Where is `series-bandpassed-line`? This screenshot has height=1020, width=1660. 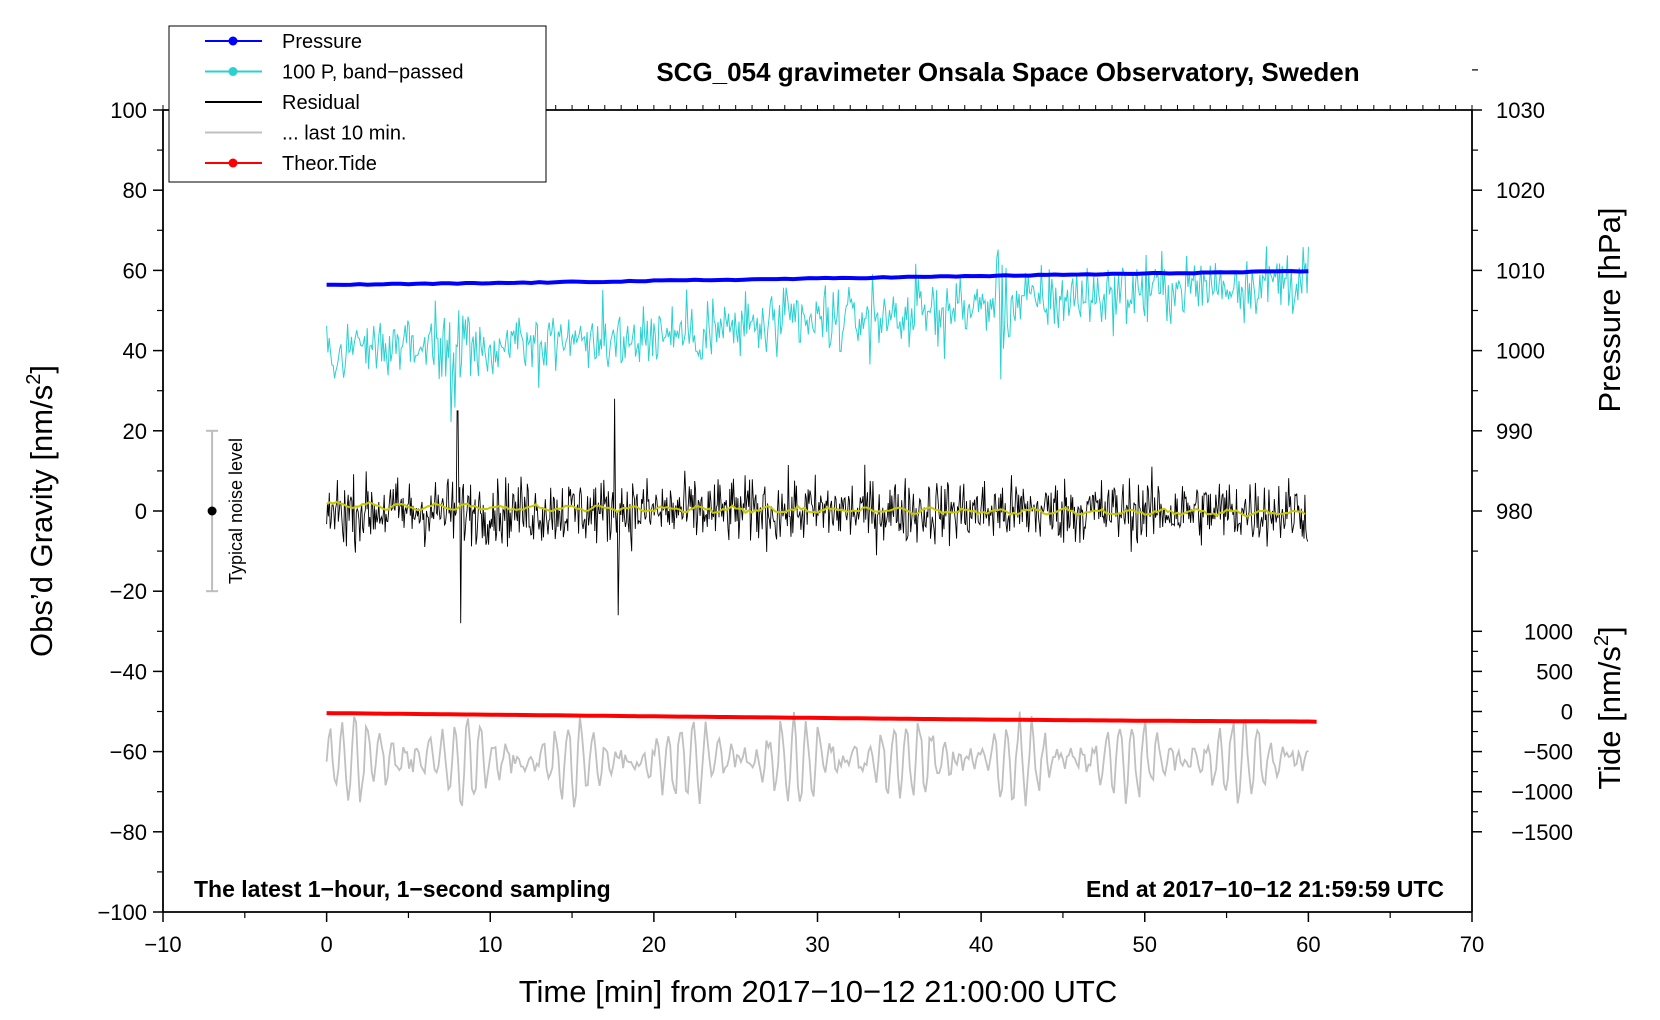
series-bandpassed-line is located at coordinates (817, 334).